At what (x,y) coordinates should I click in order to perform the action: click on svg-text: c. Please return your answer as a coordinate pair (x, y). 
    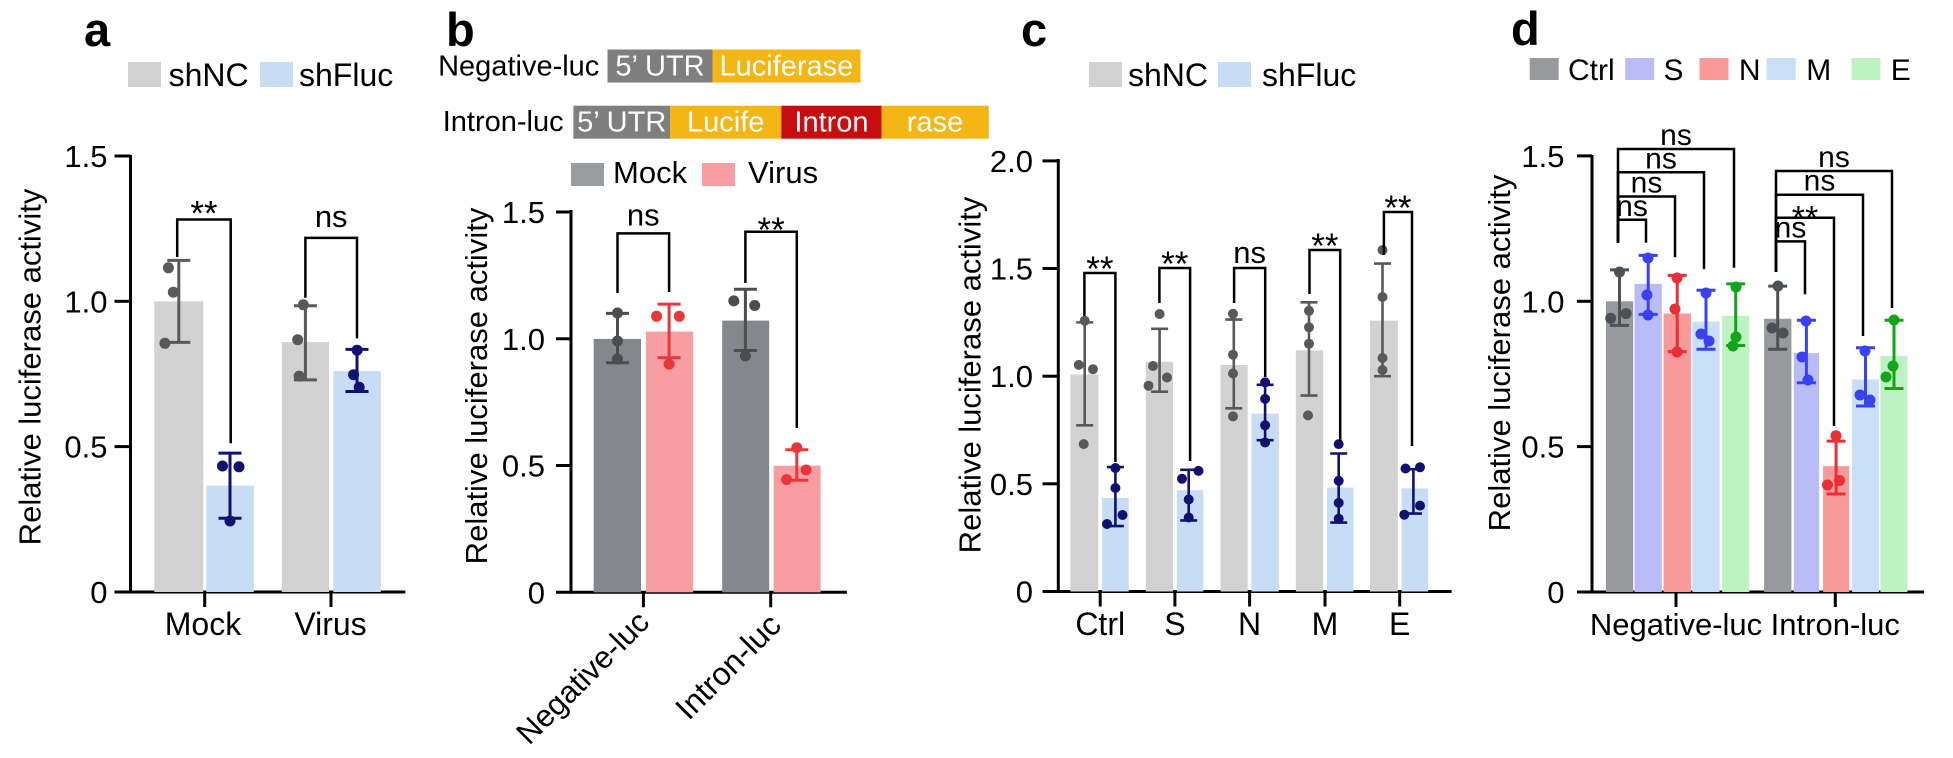
    Looking at the image, I should click on (1034, 29).